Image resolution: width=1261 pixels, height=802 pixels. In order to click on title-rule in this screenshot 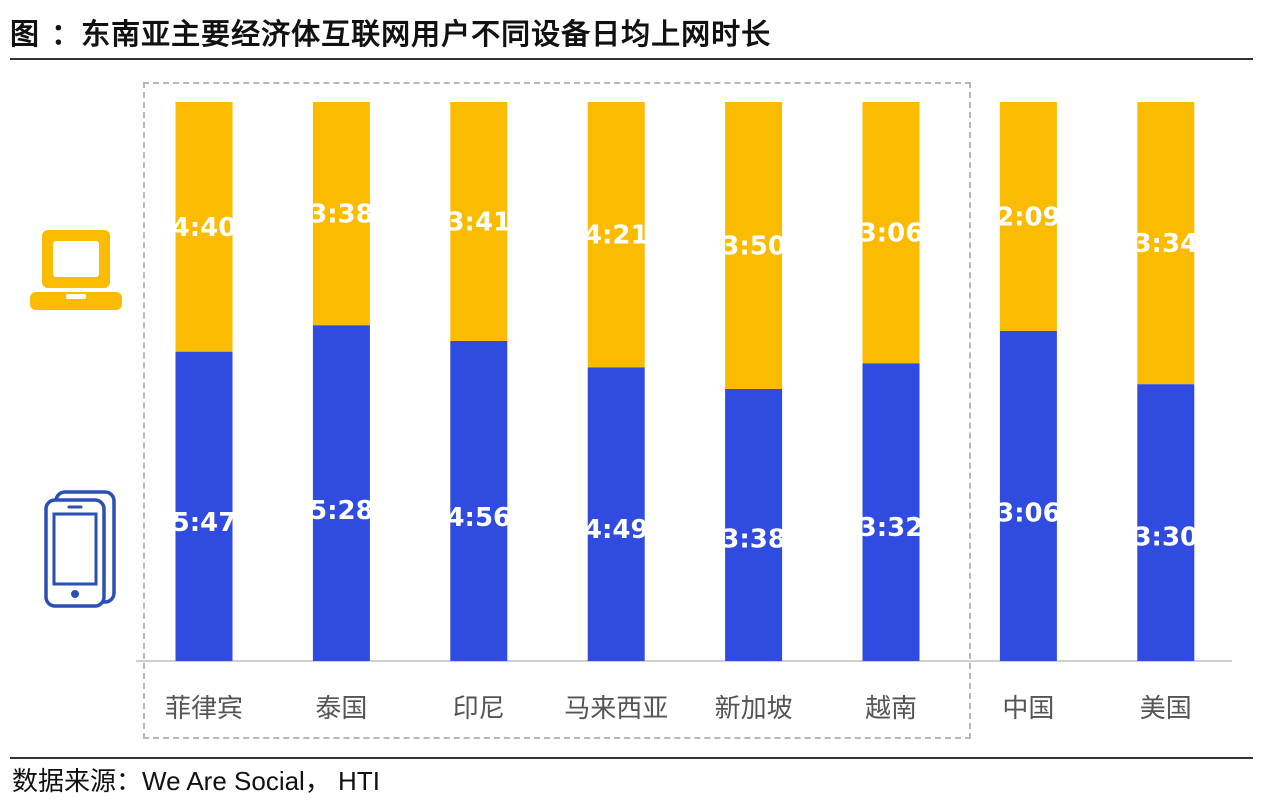, I will do `click(631, 59)`.